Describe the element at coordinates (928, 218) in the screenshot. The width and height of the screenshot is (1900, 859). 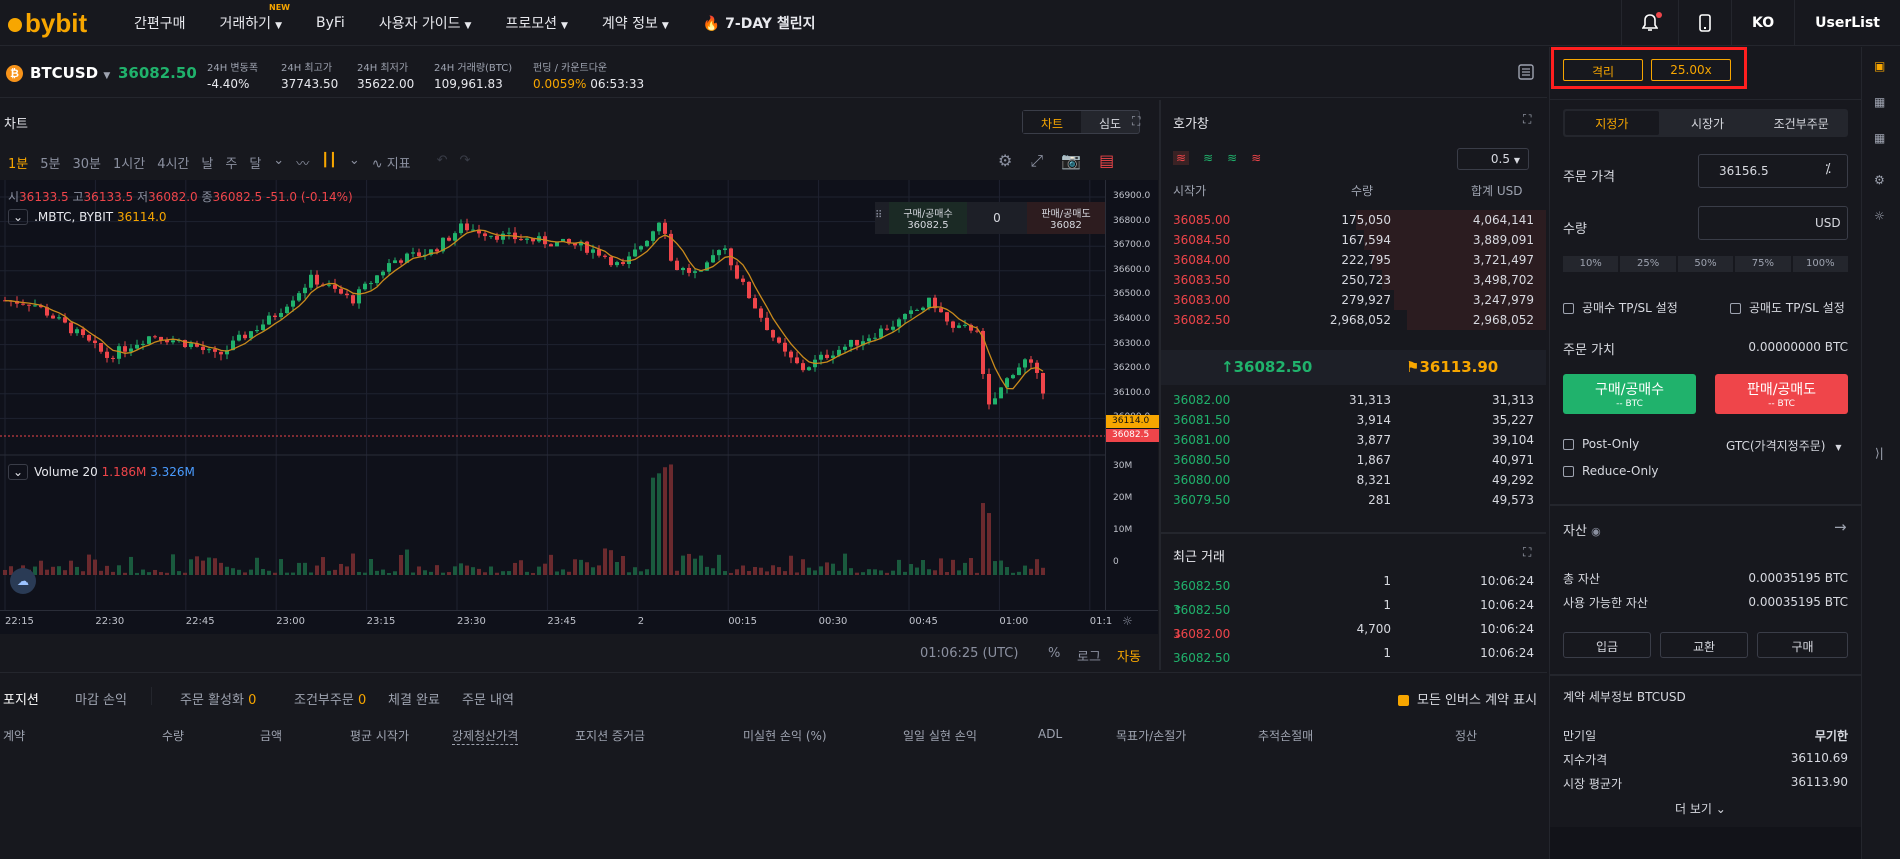
I see `quick-buy-button: 구매/공매수 36082.5` at that location.